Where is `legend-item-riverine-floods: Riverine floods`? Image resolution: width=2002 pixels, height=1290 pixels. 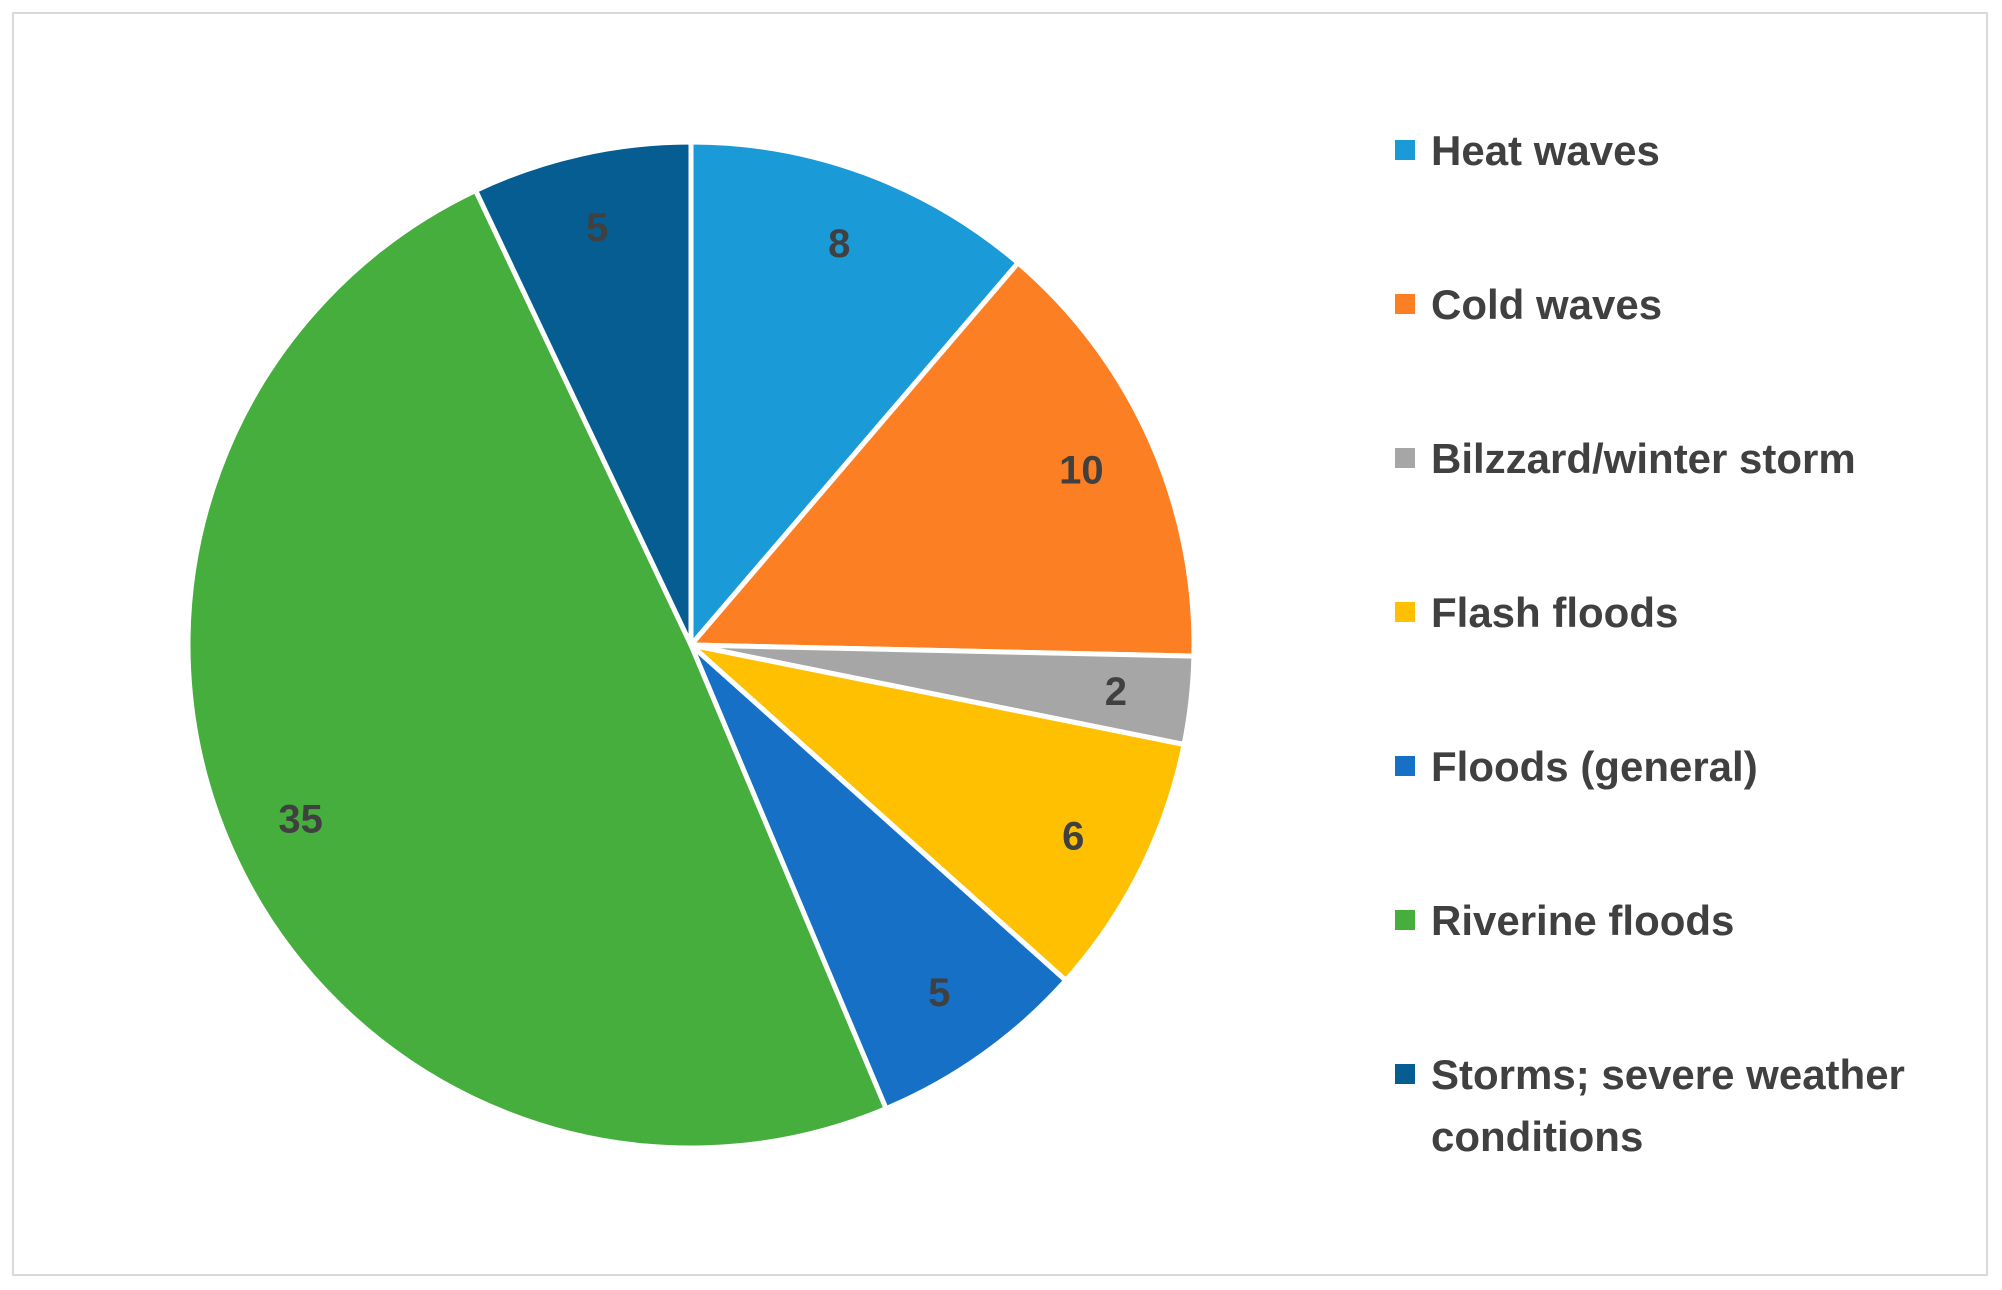 legend-item-riverine-floods: Riverine floods is located at coordinates (1683, 921).